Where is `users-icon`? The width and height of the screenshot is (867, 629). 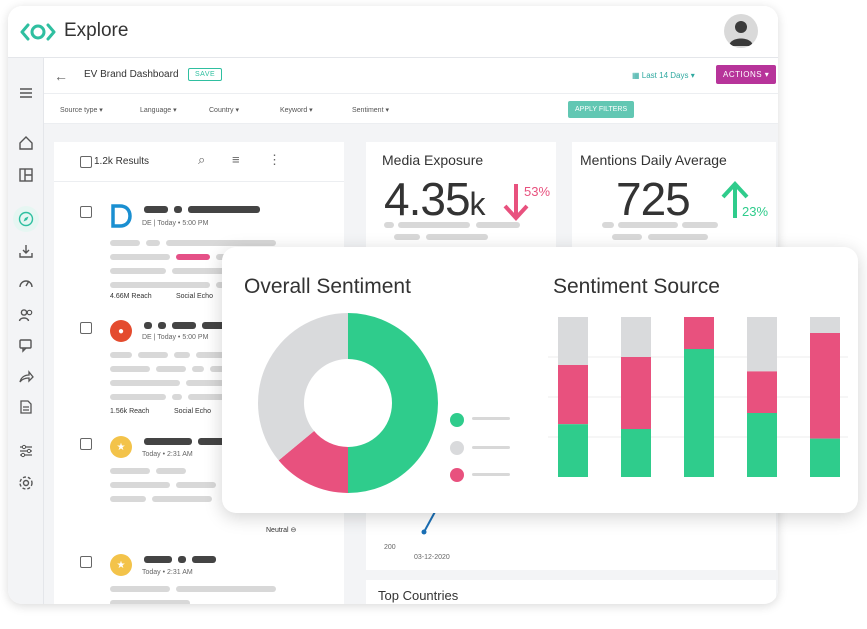
users-icon is located at coordinates (26, 315).